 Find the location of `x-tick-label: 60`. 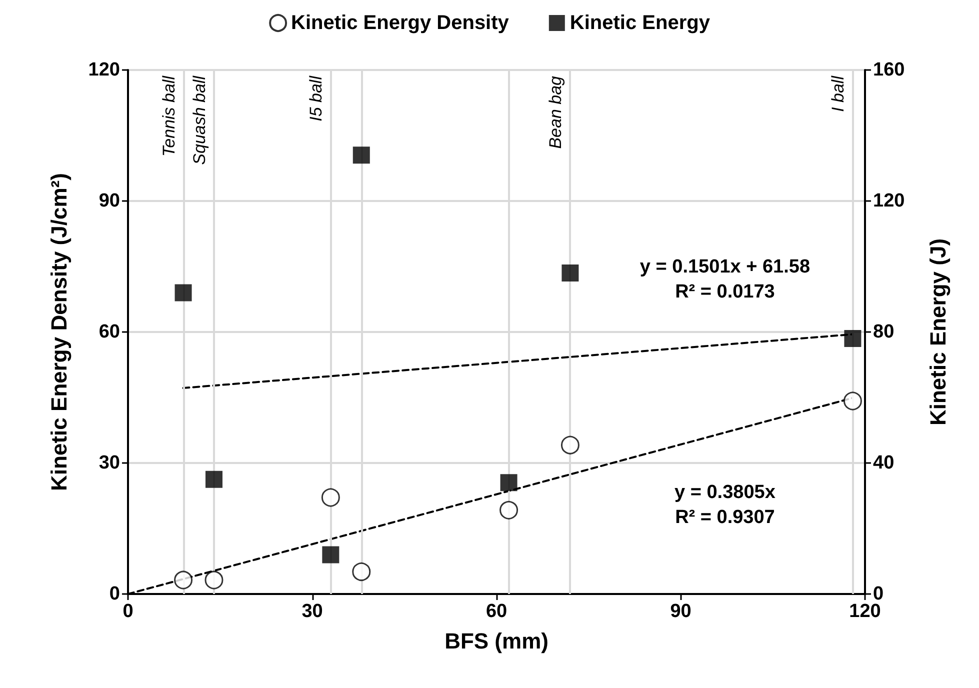

x-tick-label: 60 is located at coordinates (497, 611).